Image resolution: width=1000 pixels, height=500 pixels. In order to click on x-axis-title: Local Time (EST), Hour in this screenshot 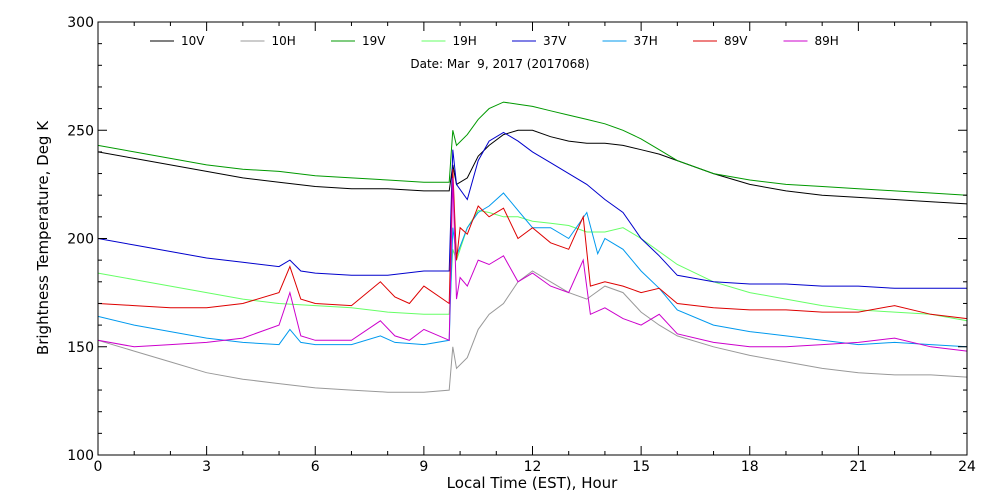, I will do `click(532, 483)`.